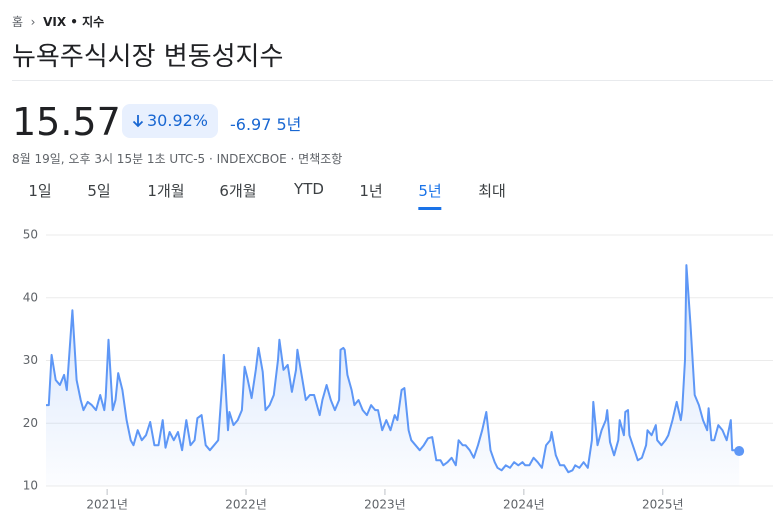 The width and height of the screenshot is (773, 512). I want to click on change-chip: 30.92%, so click(170, 121).